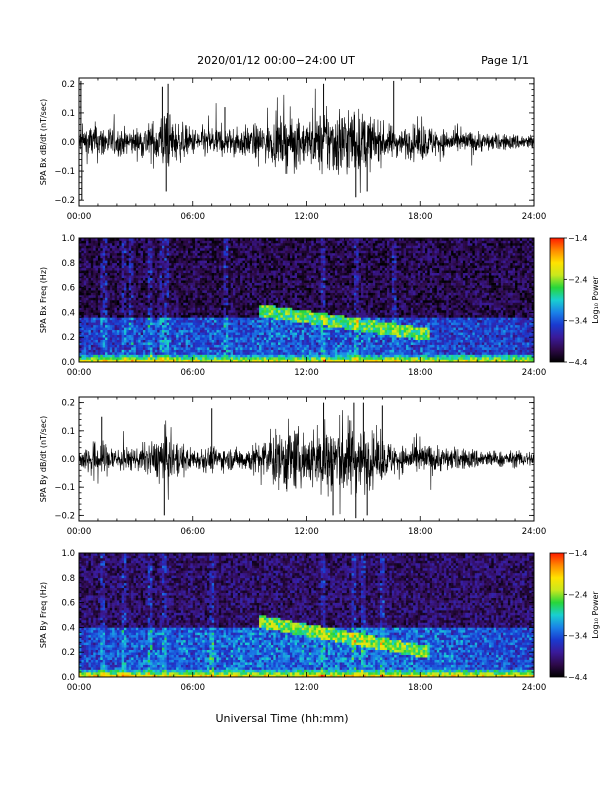  What do you see at coordinates (43, 459) in the screenshot?
I see `y-axis-label: SPA By dB/dt (nT/sec)` at bounding box center [43, 459].